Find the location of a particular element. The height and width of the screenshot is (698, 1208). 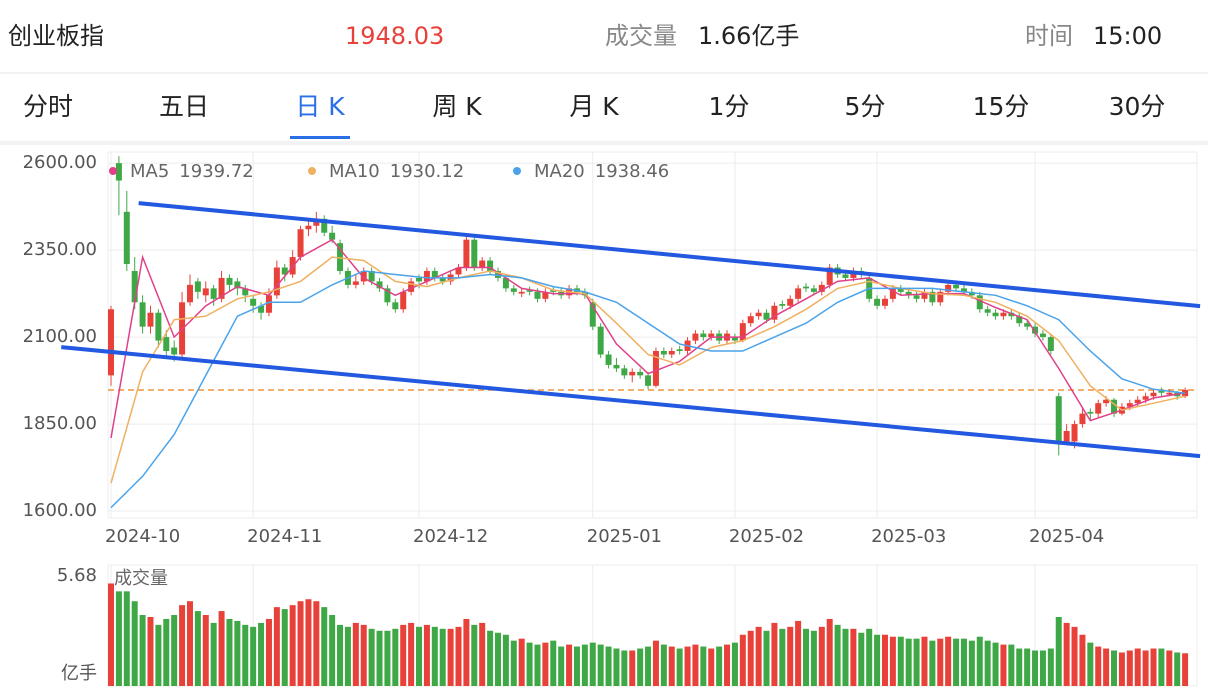

tab: 30分 is located at coordinates (1137, 106).